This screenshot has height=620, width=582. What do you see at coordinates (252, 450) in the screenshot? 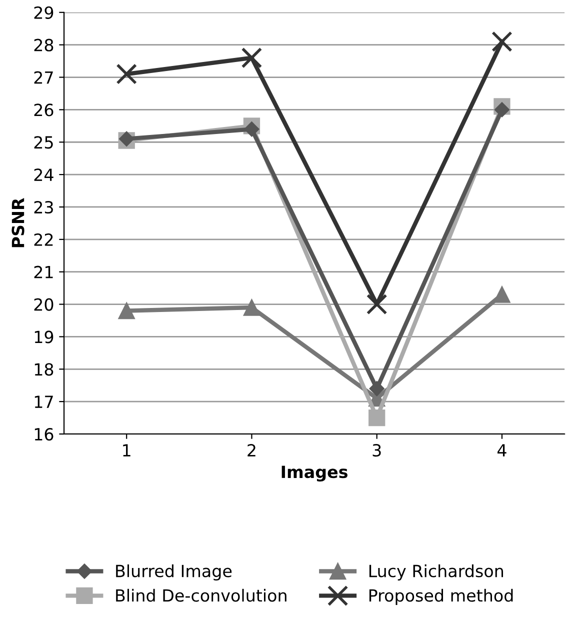
I see `x-tick-label: 2` at bounding box center [252, 450].